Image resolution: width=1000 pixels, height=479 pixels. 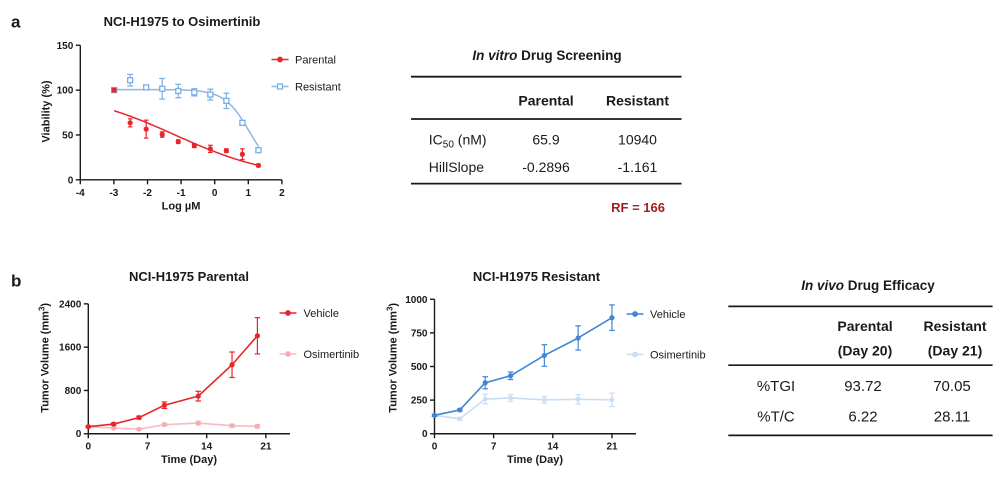 I want to click on svg-text: 100, so click(x=65, y=91).